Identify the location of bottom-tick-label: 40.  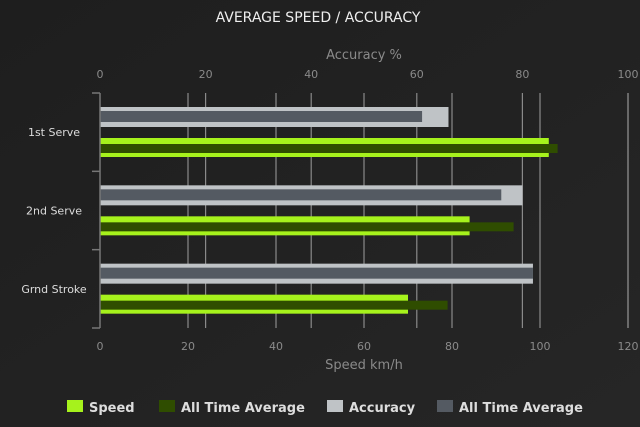
(276, 346).